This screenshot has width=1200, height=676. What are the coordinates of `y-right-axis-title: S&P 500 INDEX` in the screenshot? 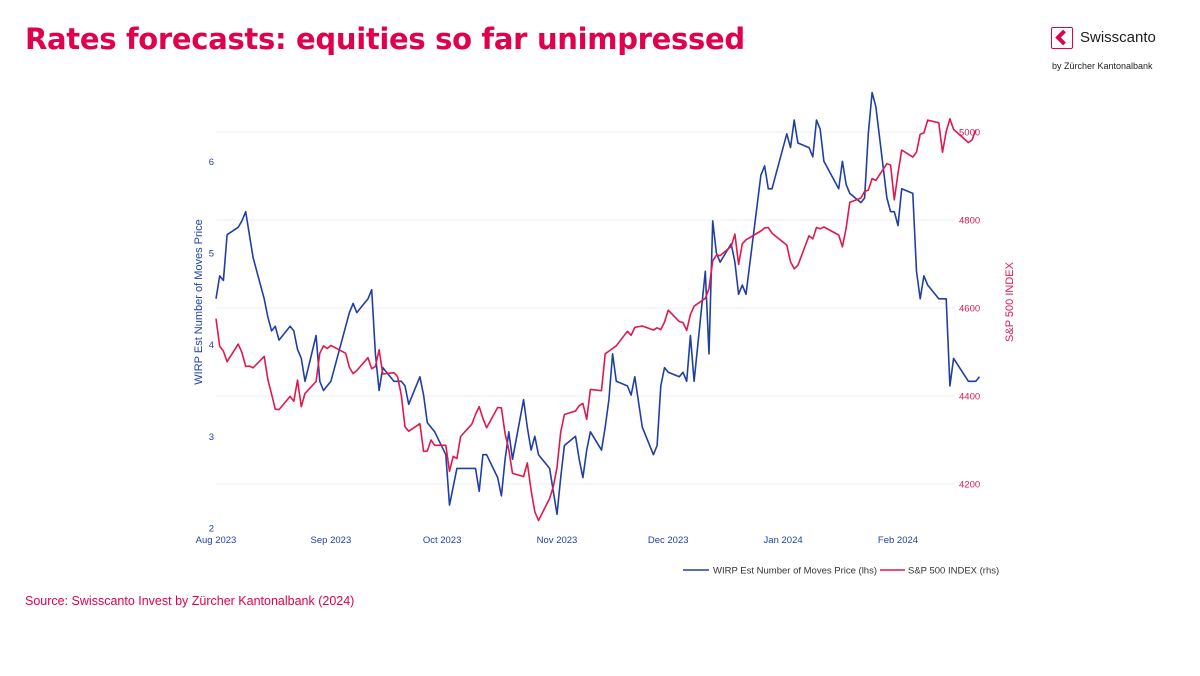 It's located at (1010, 301).